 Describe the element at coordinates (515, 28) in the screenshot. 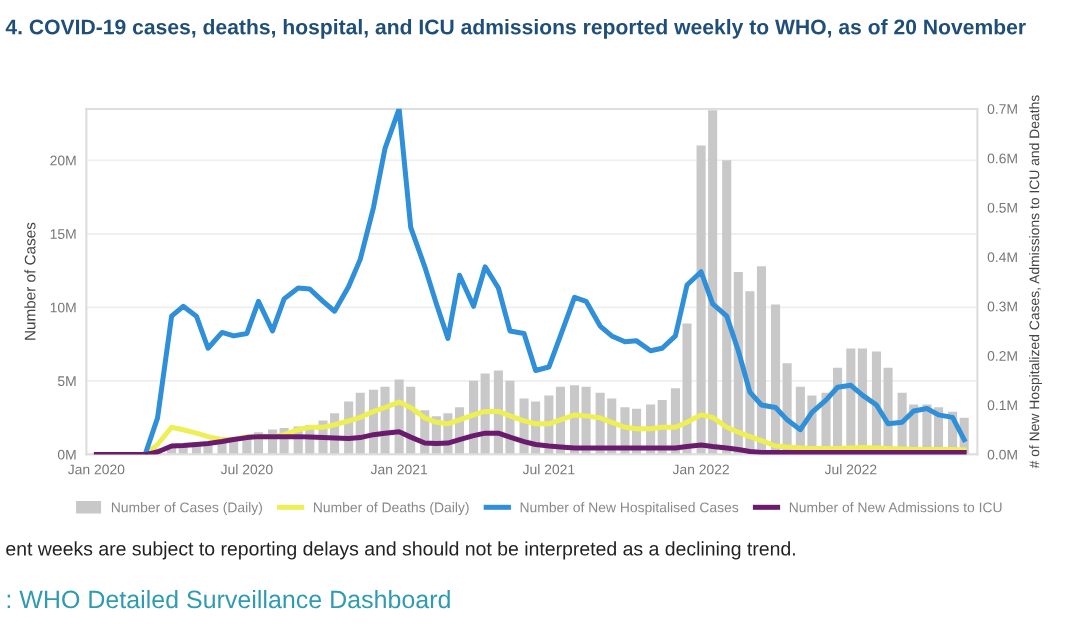

I see `chart-title: 4. COVID-19 cases, deaths, hospital, and ICU admissions reported weekly to WHO, as of 20 November` at that location.